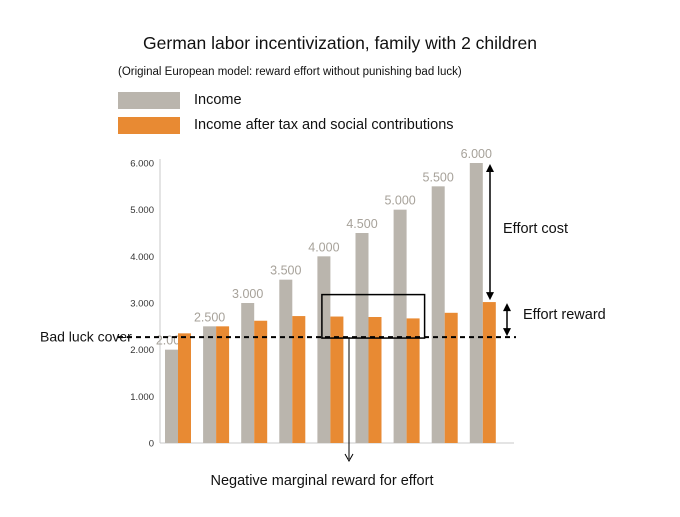 Image resolution: width=680 pixels, height=517 pixels. I want to click on income-data-label: 2.500, so click(209, 317).